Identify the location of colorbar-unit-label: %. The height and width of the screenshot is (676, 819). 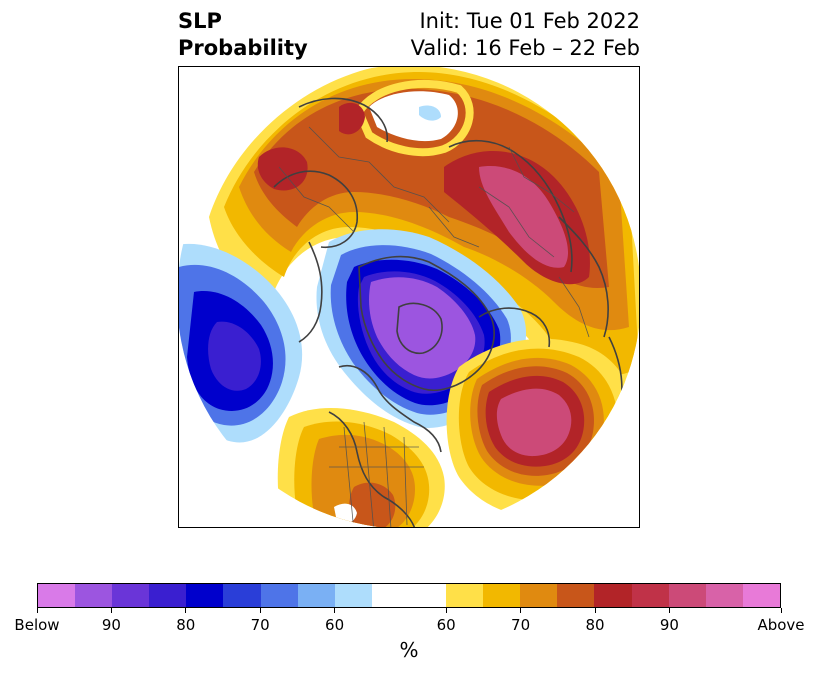
(409, 650).